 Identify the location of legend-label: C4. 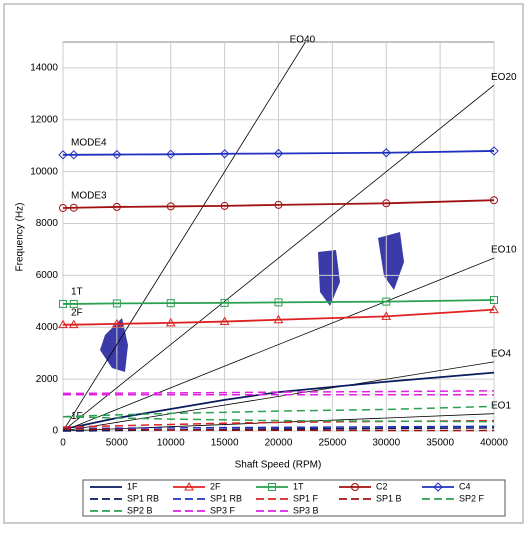
(465, 486).